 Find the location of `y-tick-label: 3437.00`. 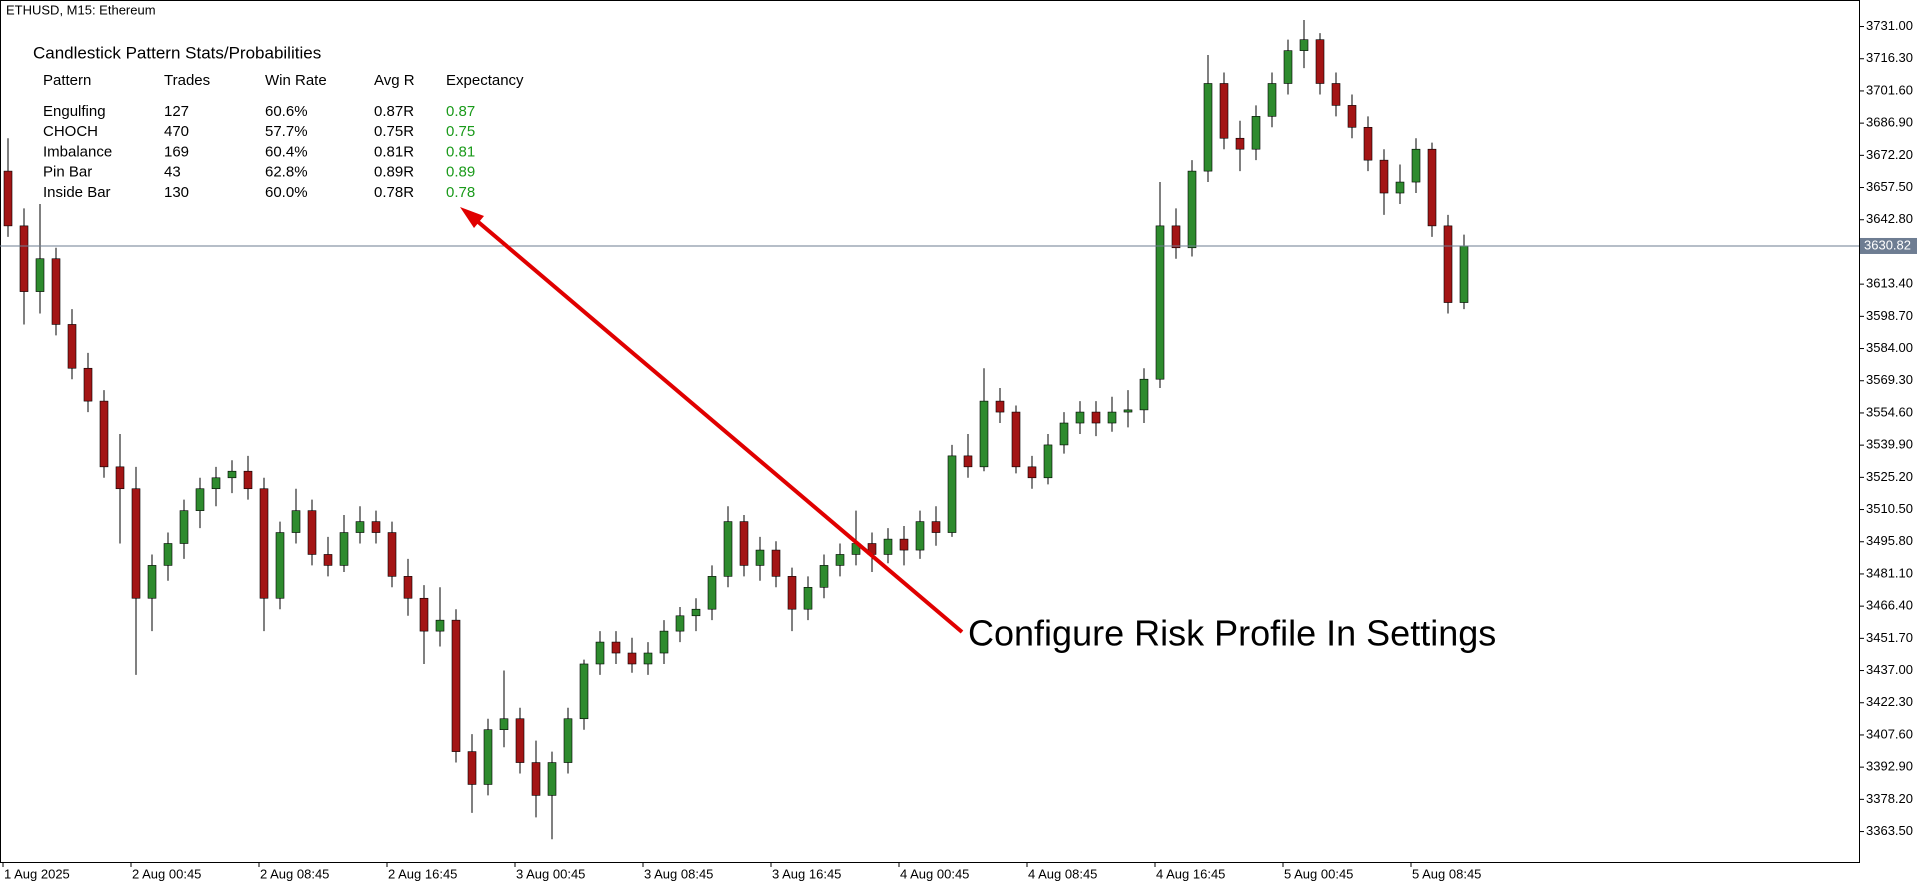

y-tick-label: 3437.00 is located at coordinates (1889, 669).